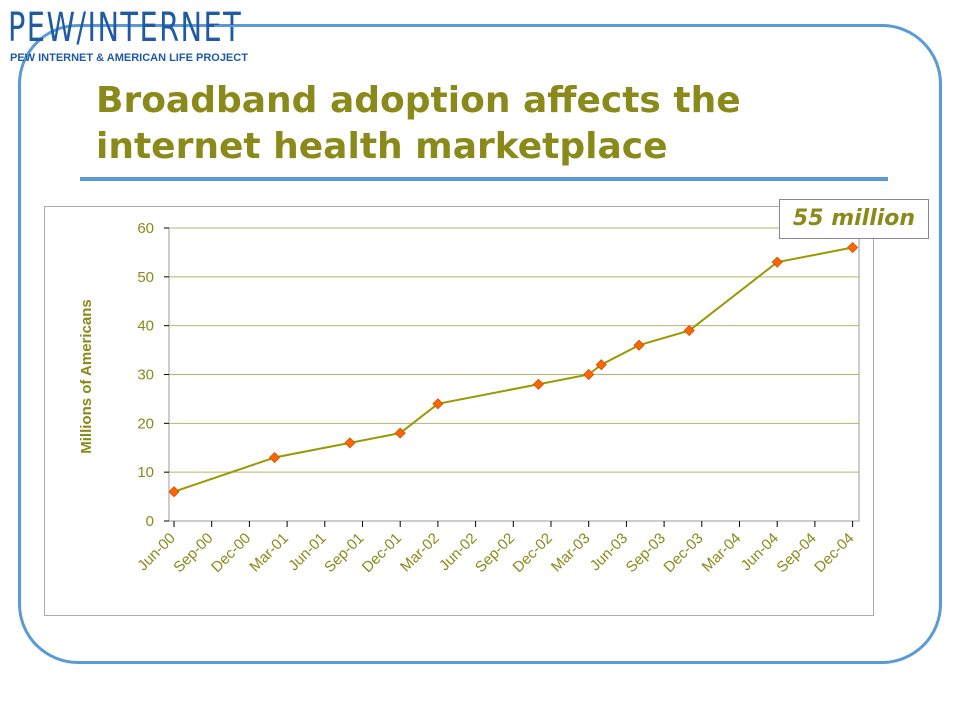 Image resolution: width=960 pixels, height=720 pixels. I want to click on x-tick-label: Dec-02, so click(533, 553).